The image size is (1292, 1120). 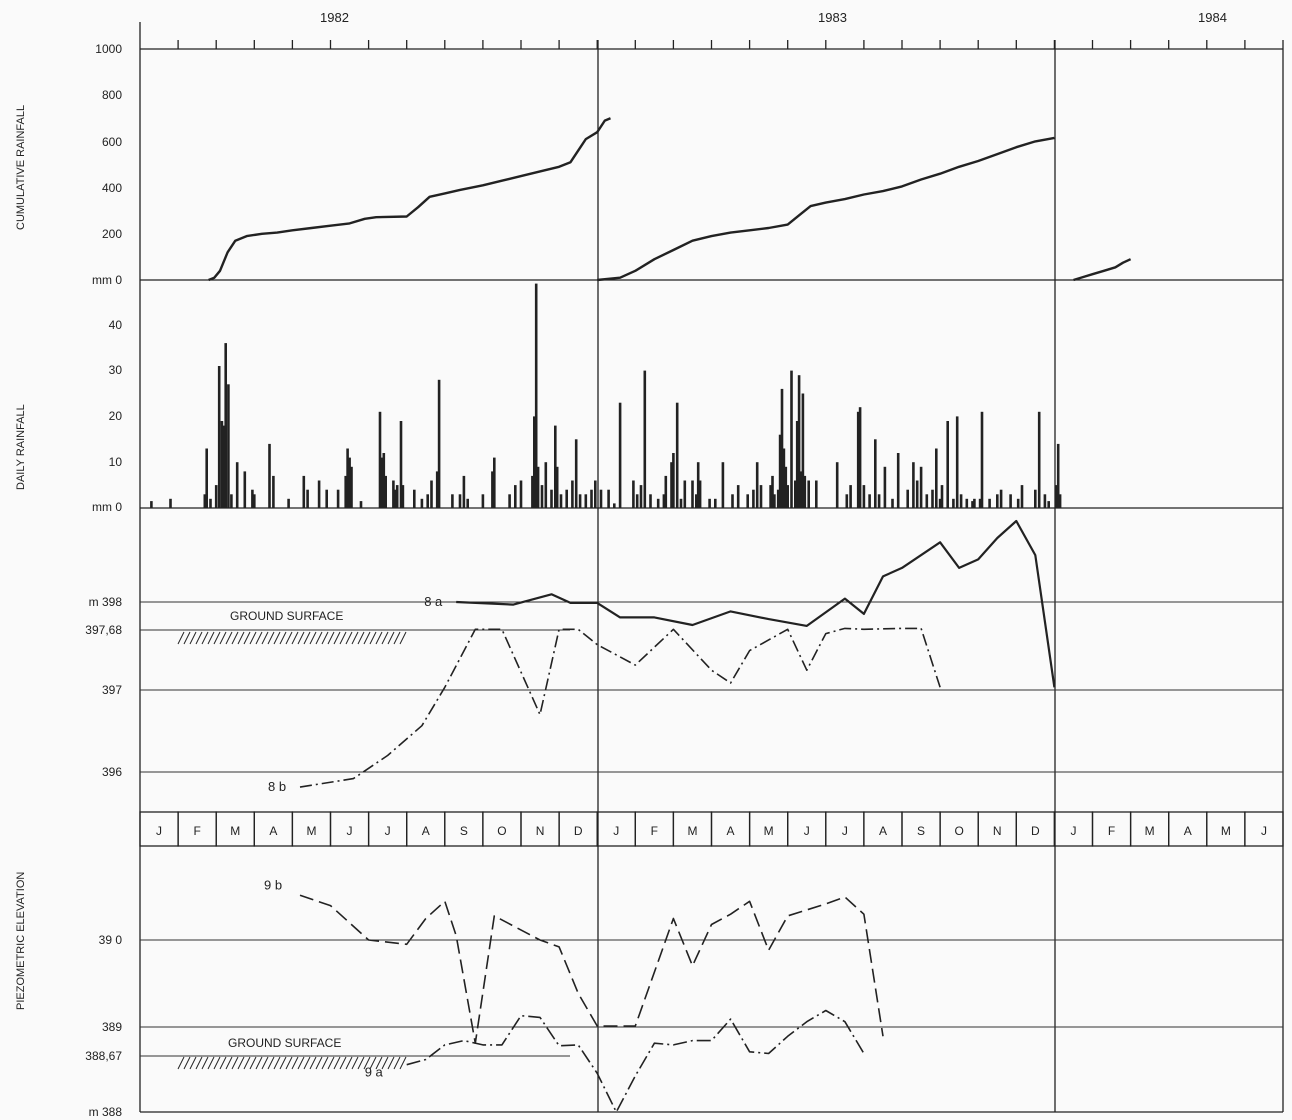 What do you see at coordinates (108, 49) in the screenshot?
I see `ytick: 1000` at bounding box center [108, 49].